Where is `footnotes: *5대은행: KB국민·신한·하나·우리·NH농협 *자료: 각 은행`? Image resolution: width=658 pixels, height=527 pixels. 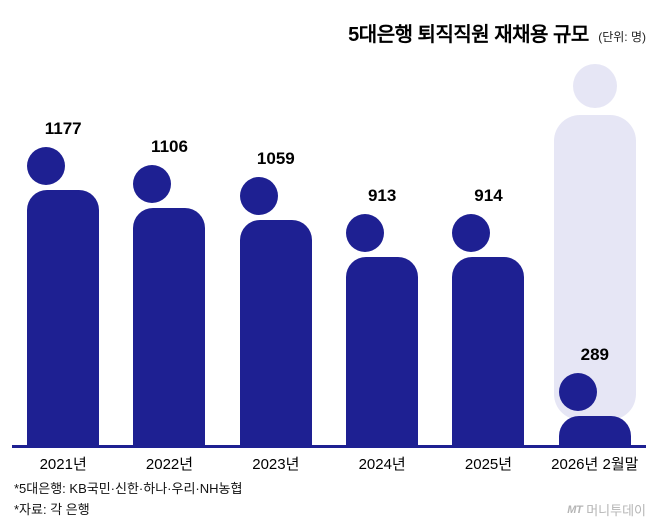 footnotes: *5대은행: KB국민·신한·하나·우리·NH농협 *자료: 각 은행 is located at coordinates (128, 499).